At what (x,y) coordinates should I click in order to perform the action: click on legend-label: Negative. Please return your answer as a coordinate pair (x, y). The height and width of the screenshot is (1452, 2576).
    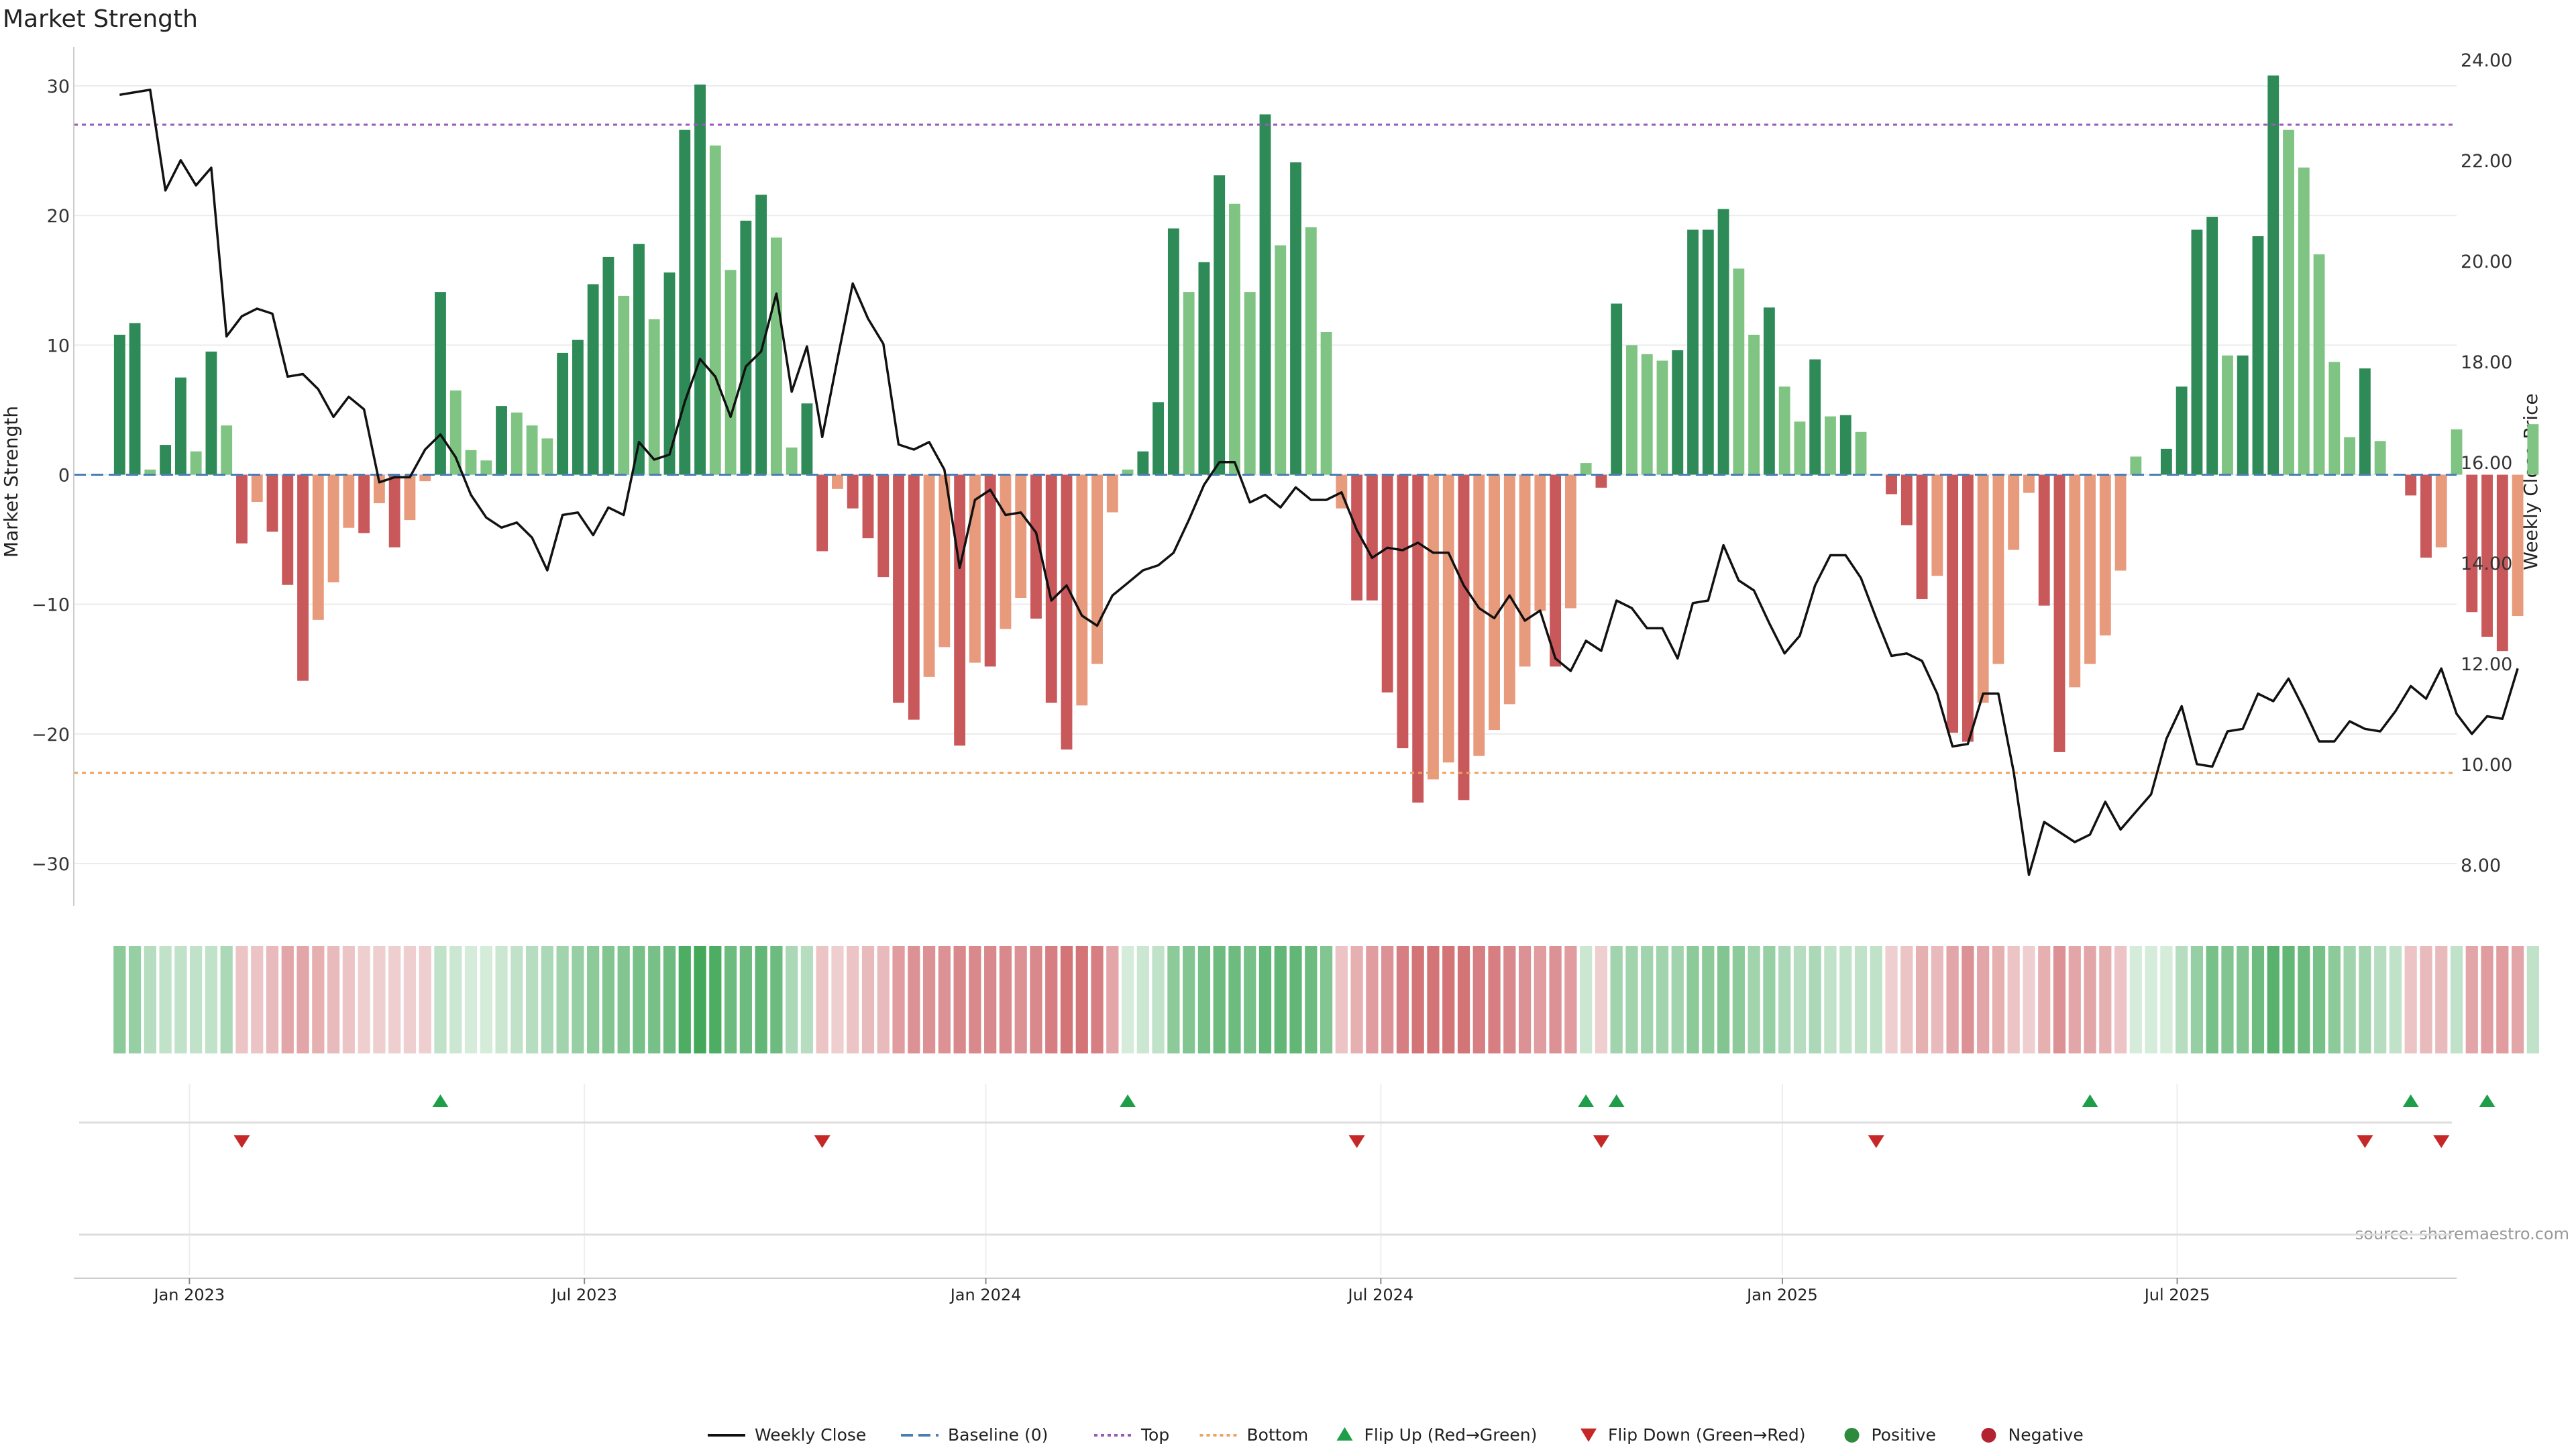
    Looking at the image, I should click on (2046, 1435).